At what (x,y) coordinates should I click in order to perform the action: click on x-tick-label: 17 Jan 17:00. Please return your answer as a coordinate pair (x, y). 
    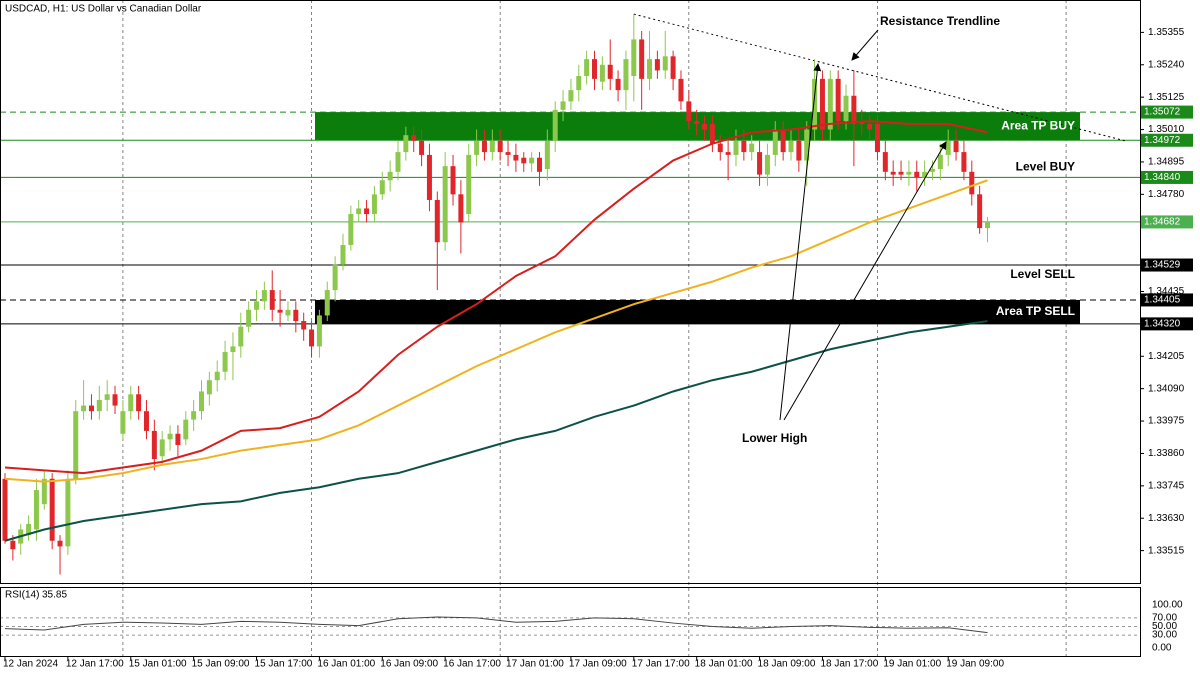
    Looking at the image, I should click on (661, 664).